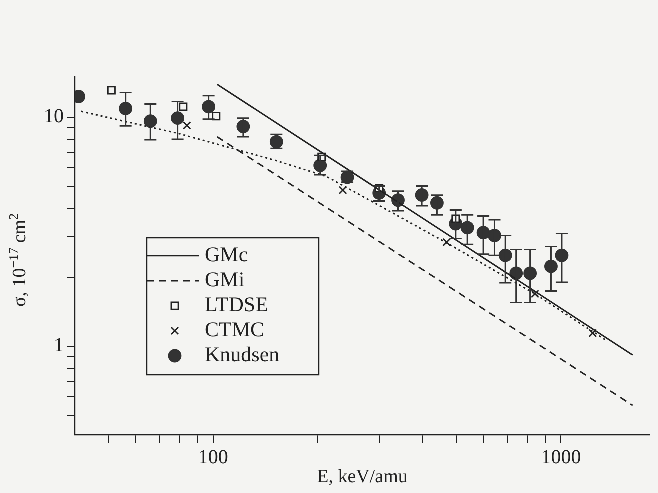 The height and width of the screenshot is (493, 658). Describe the element at coordinates (225, 280) in the screenshot. I see `legend-label: GMi` at that location.